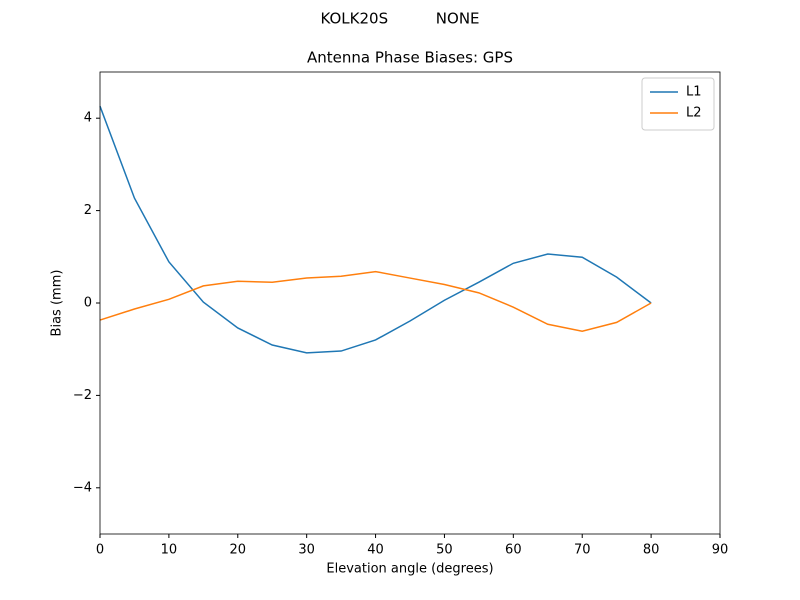 The image size is (800, 600). I want to click on x-axis-label: Elevation angle (degrees), so click(409, 569).